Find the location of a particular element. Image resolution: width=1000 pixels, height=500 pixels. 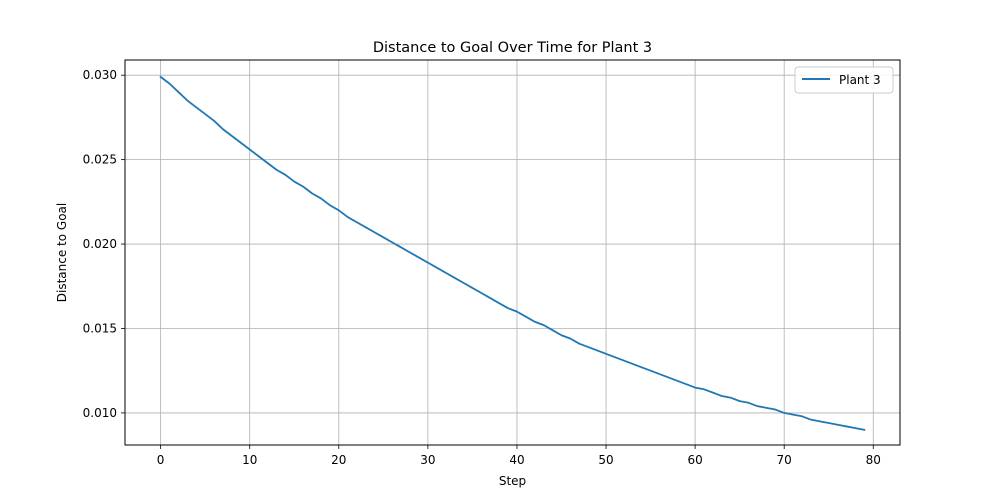

x-tick-label: 0 is located at coordinates (161, 460).